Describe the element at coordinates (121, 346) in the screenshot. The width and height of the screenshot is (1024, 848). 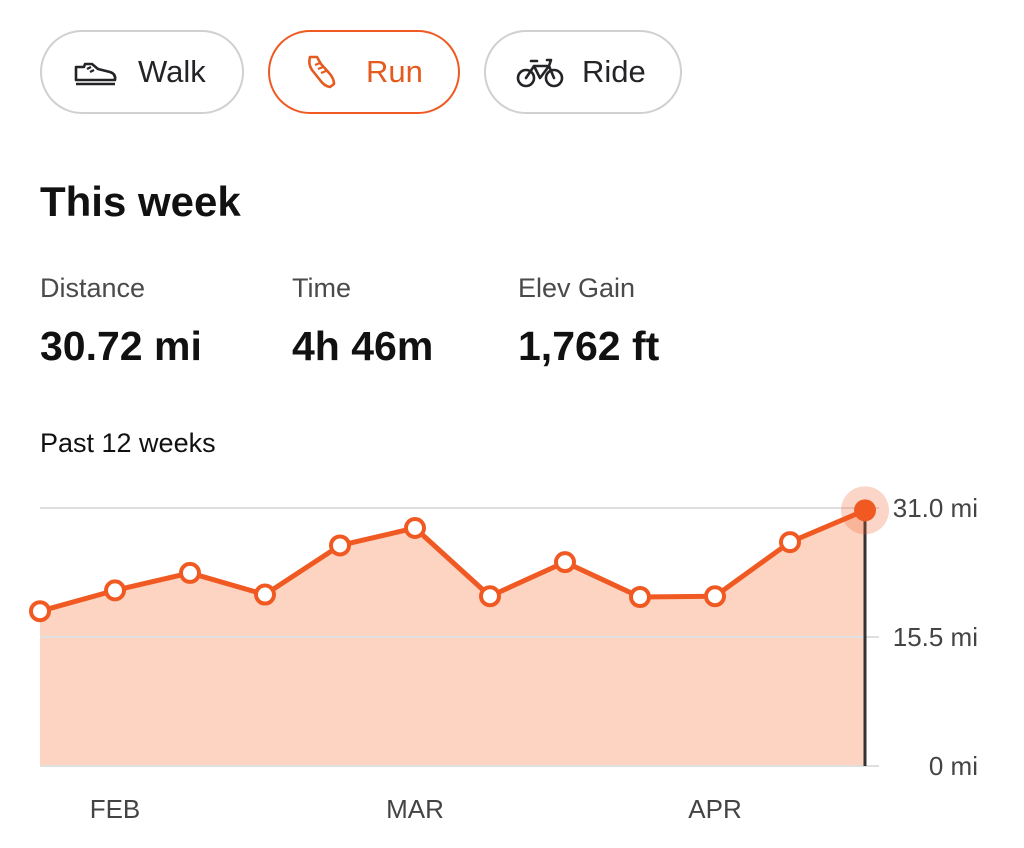
I see `stat-distance-value: 30.72 mi` at that location.